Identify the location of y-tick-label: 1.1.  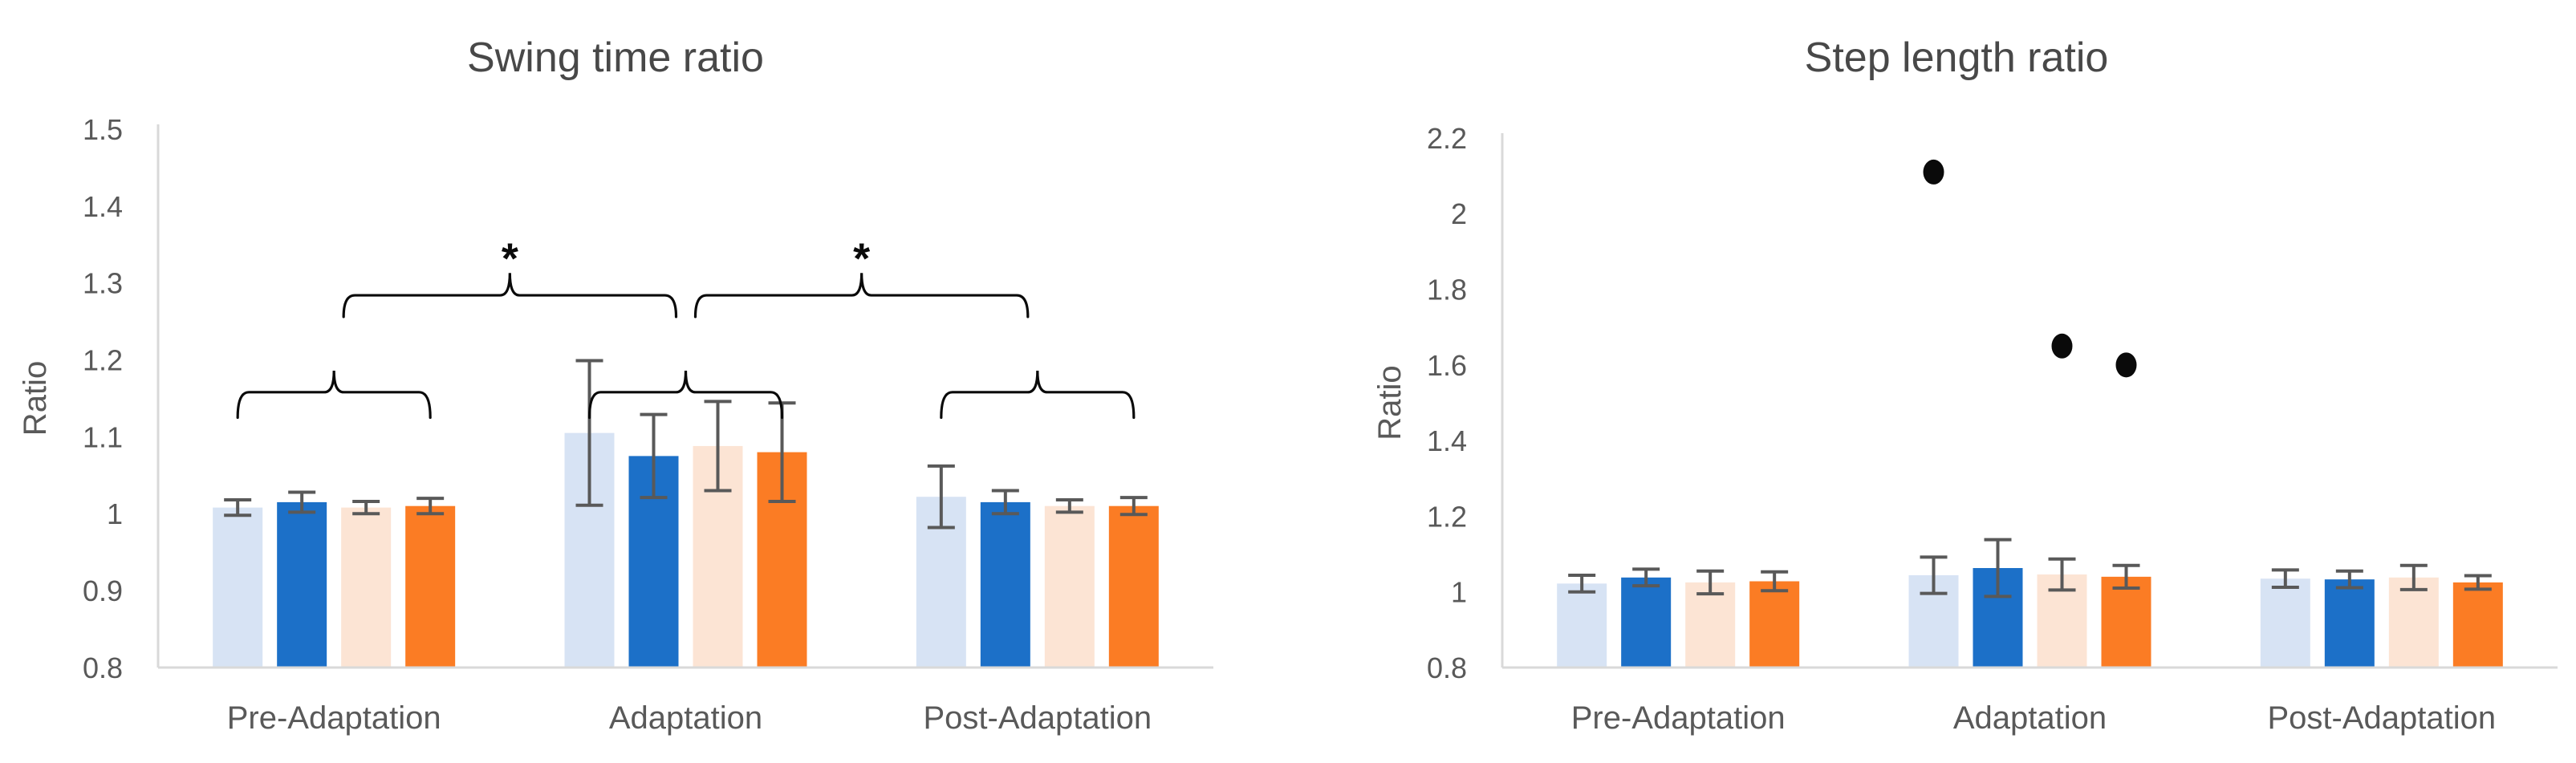
(103, 437).